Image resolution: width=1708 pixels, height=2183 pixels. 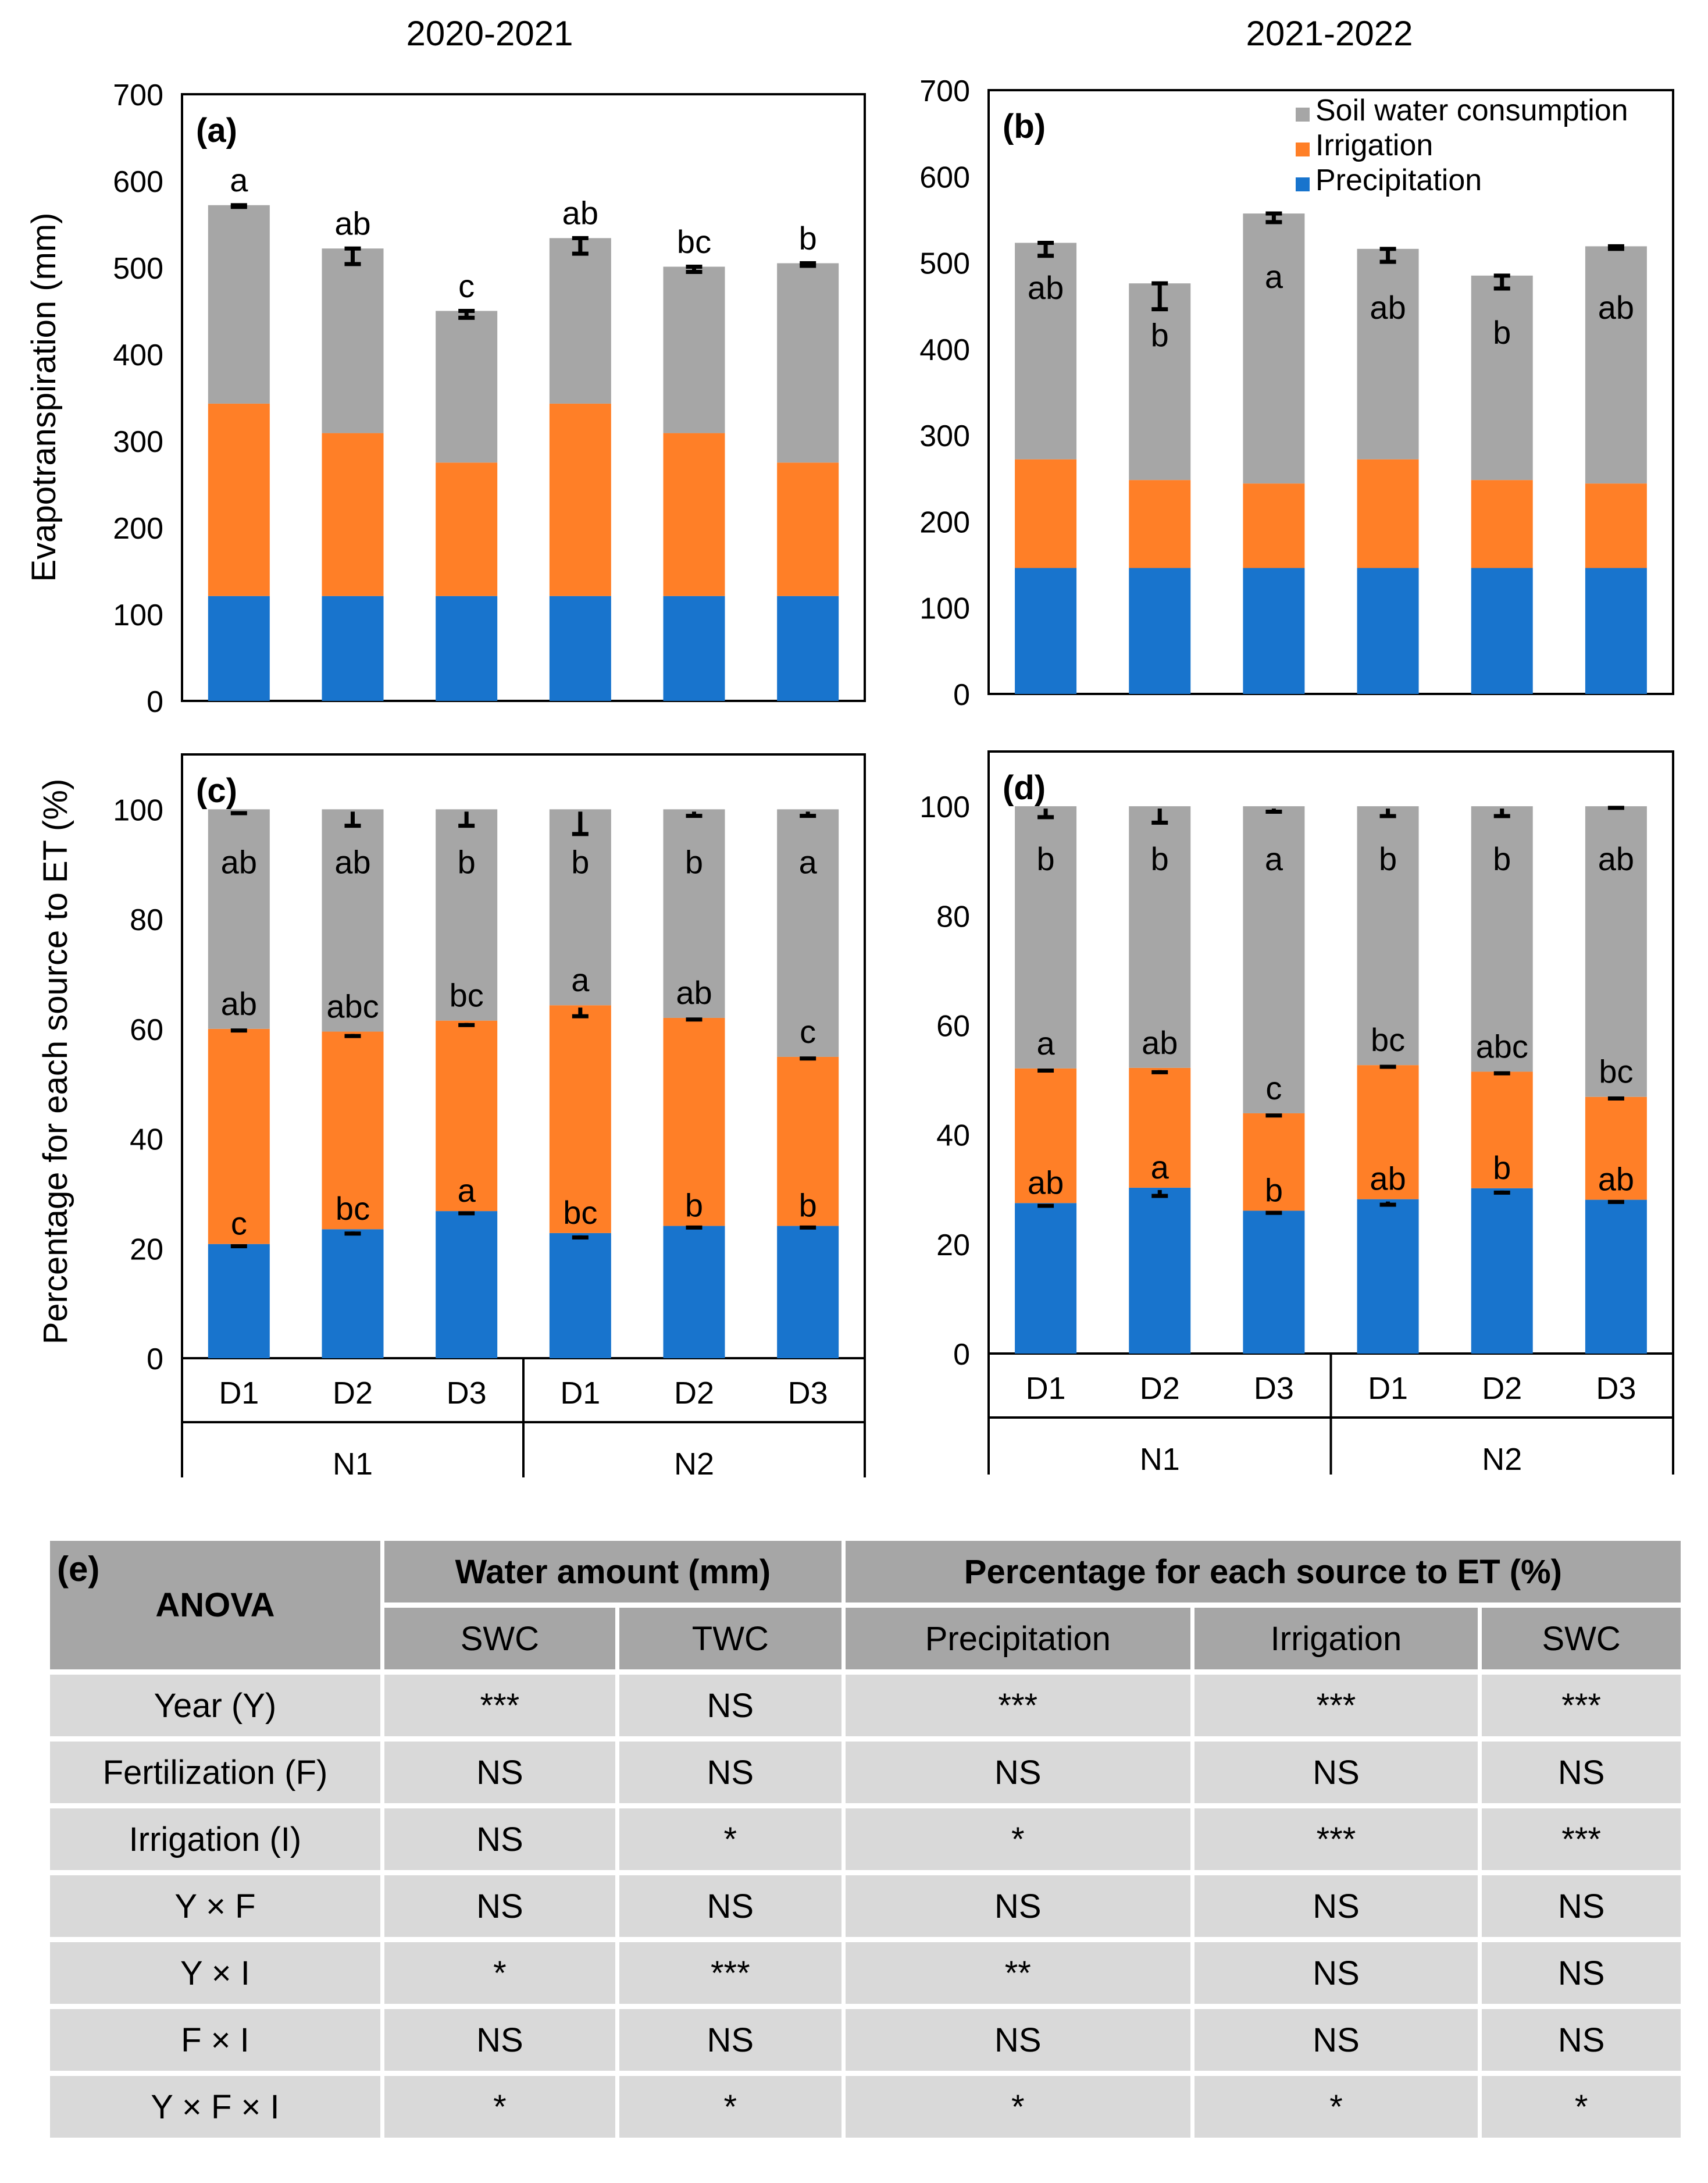 I want to click on table-row: Irrigation (I) NS * * *** ***, so click(x=865, y=1839).